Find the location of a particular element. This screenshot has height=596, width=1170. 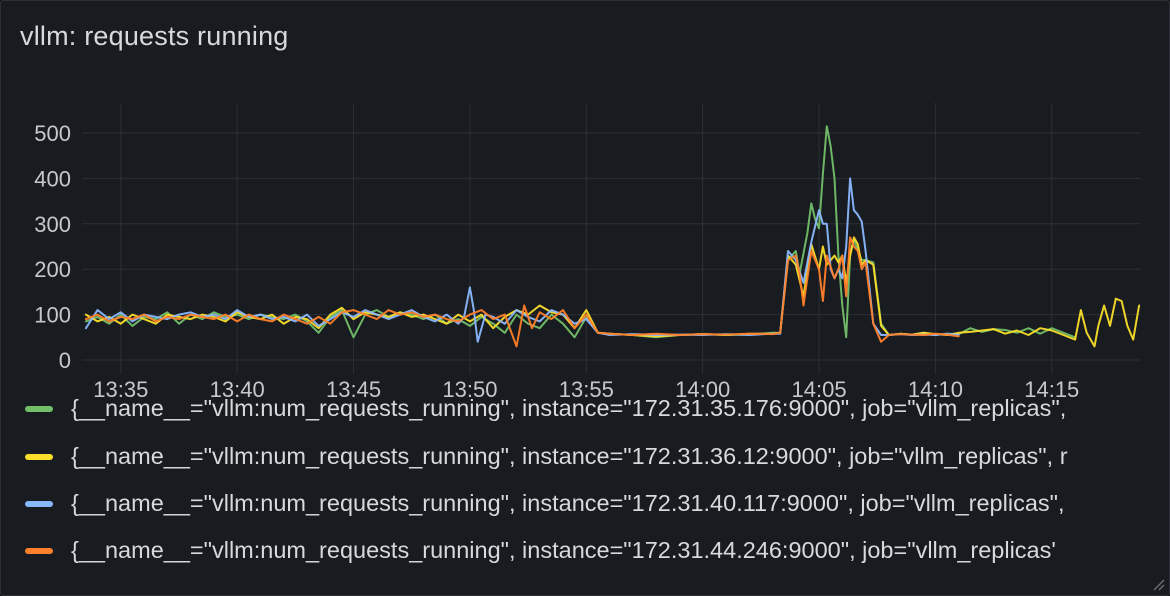

x-tick-label: 14:10 is located at coordinates (935, 389).